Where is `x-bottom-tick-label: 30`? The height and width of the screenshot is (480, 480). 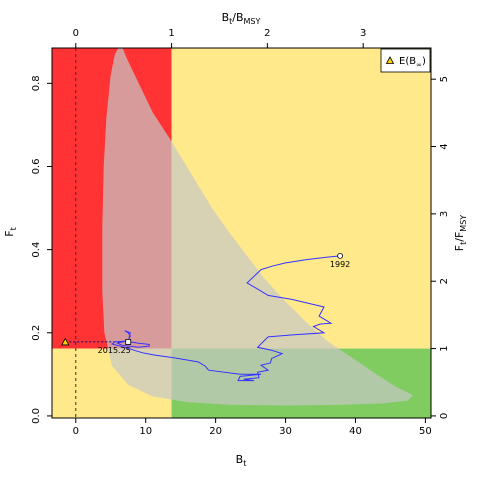
x-bottom-tick-label: 30 is located at coordinates (285, 431).